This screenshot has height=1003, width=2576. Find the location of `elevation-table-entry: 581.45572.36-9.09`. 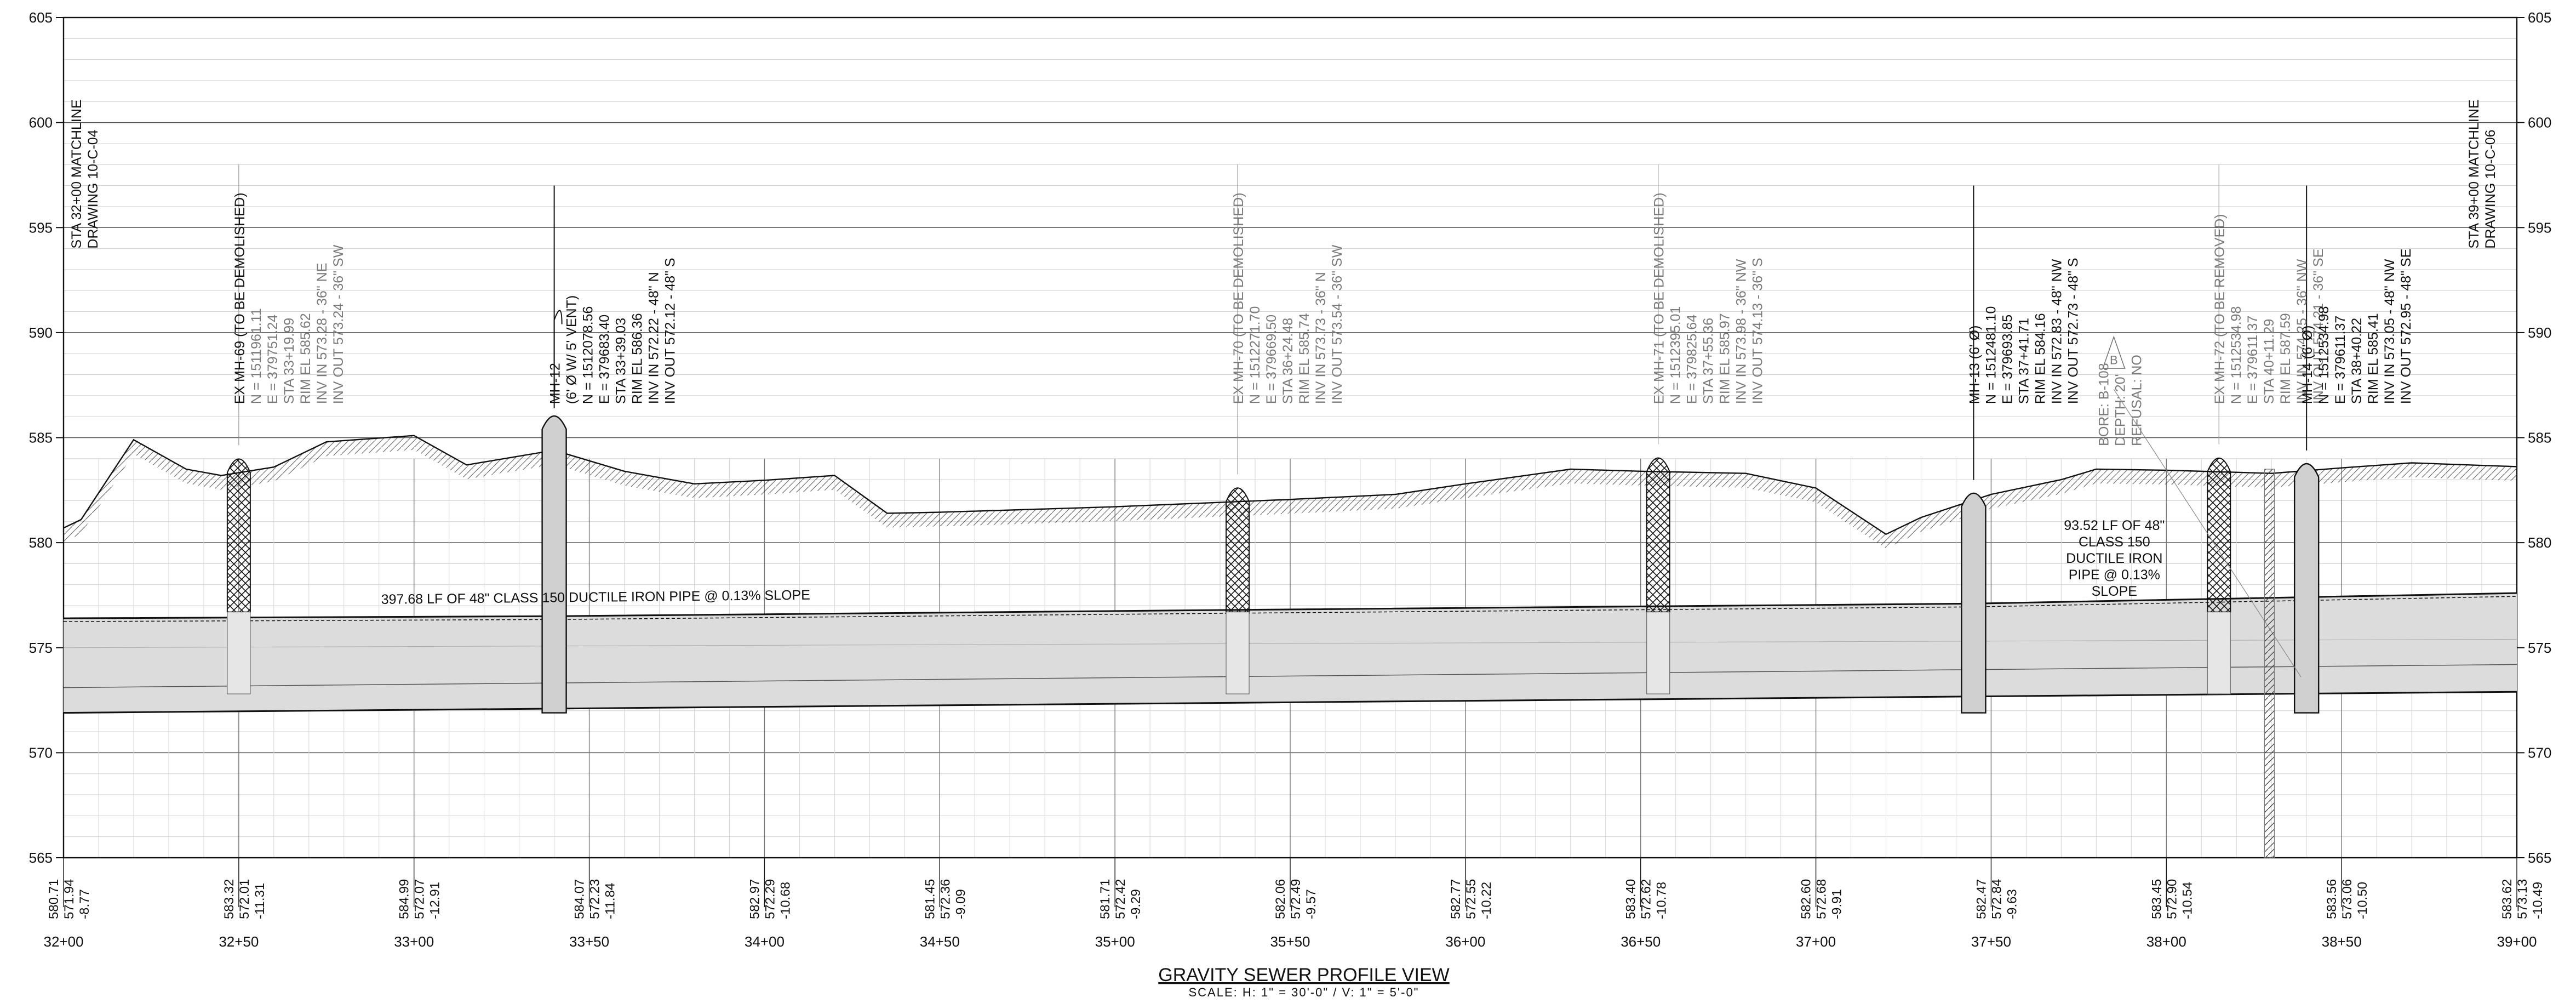

elevation-table-entry: 581.45572.36-9.09 is located at coordinates (945, 899).